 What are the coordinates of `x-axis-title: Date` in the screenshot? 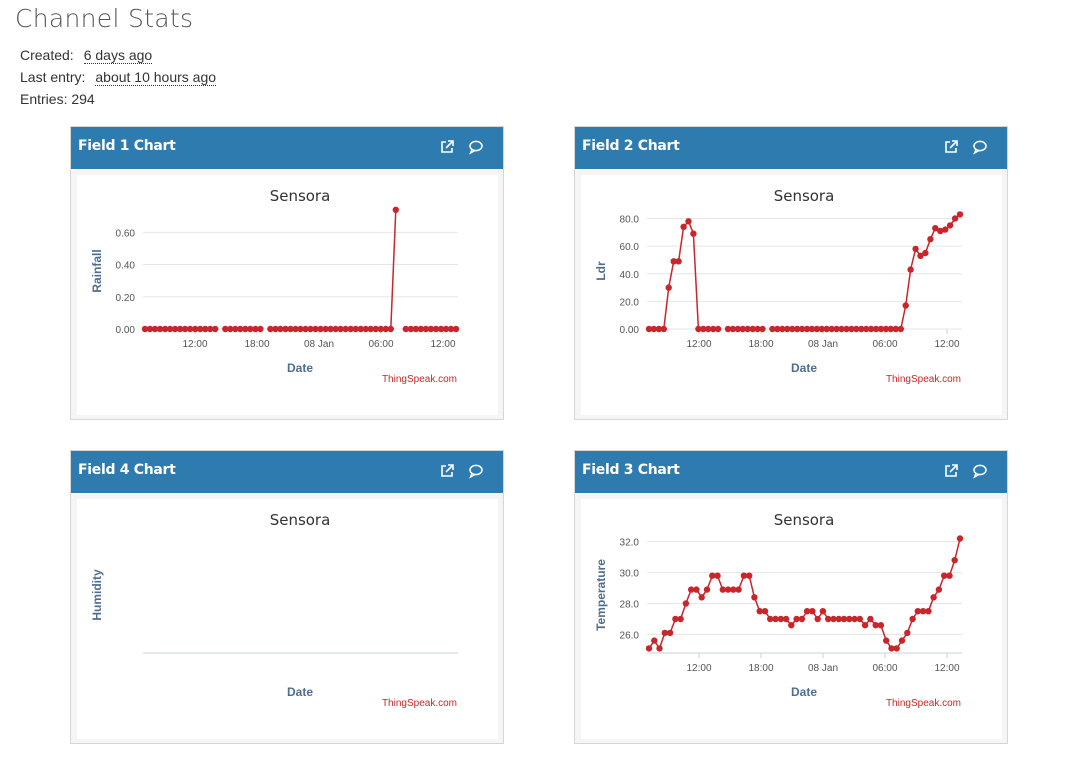 It's located at (804, 368).